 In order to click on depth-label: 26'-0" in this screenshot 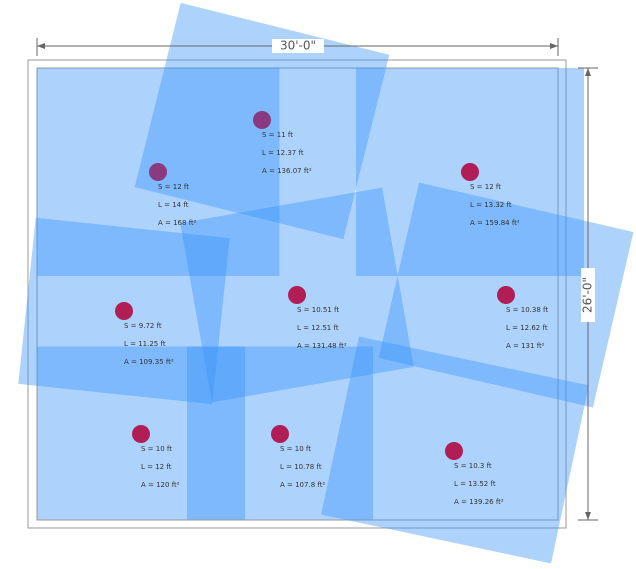, I will do `click(588, 295)`.